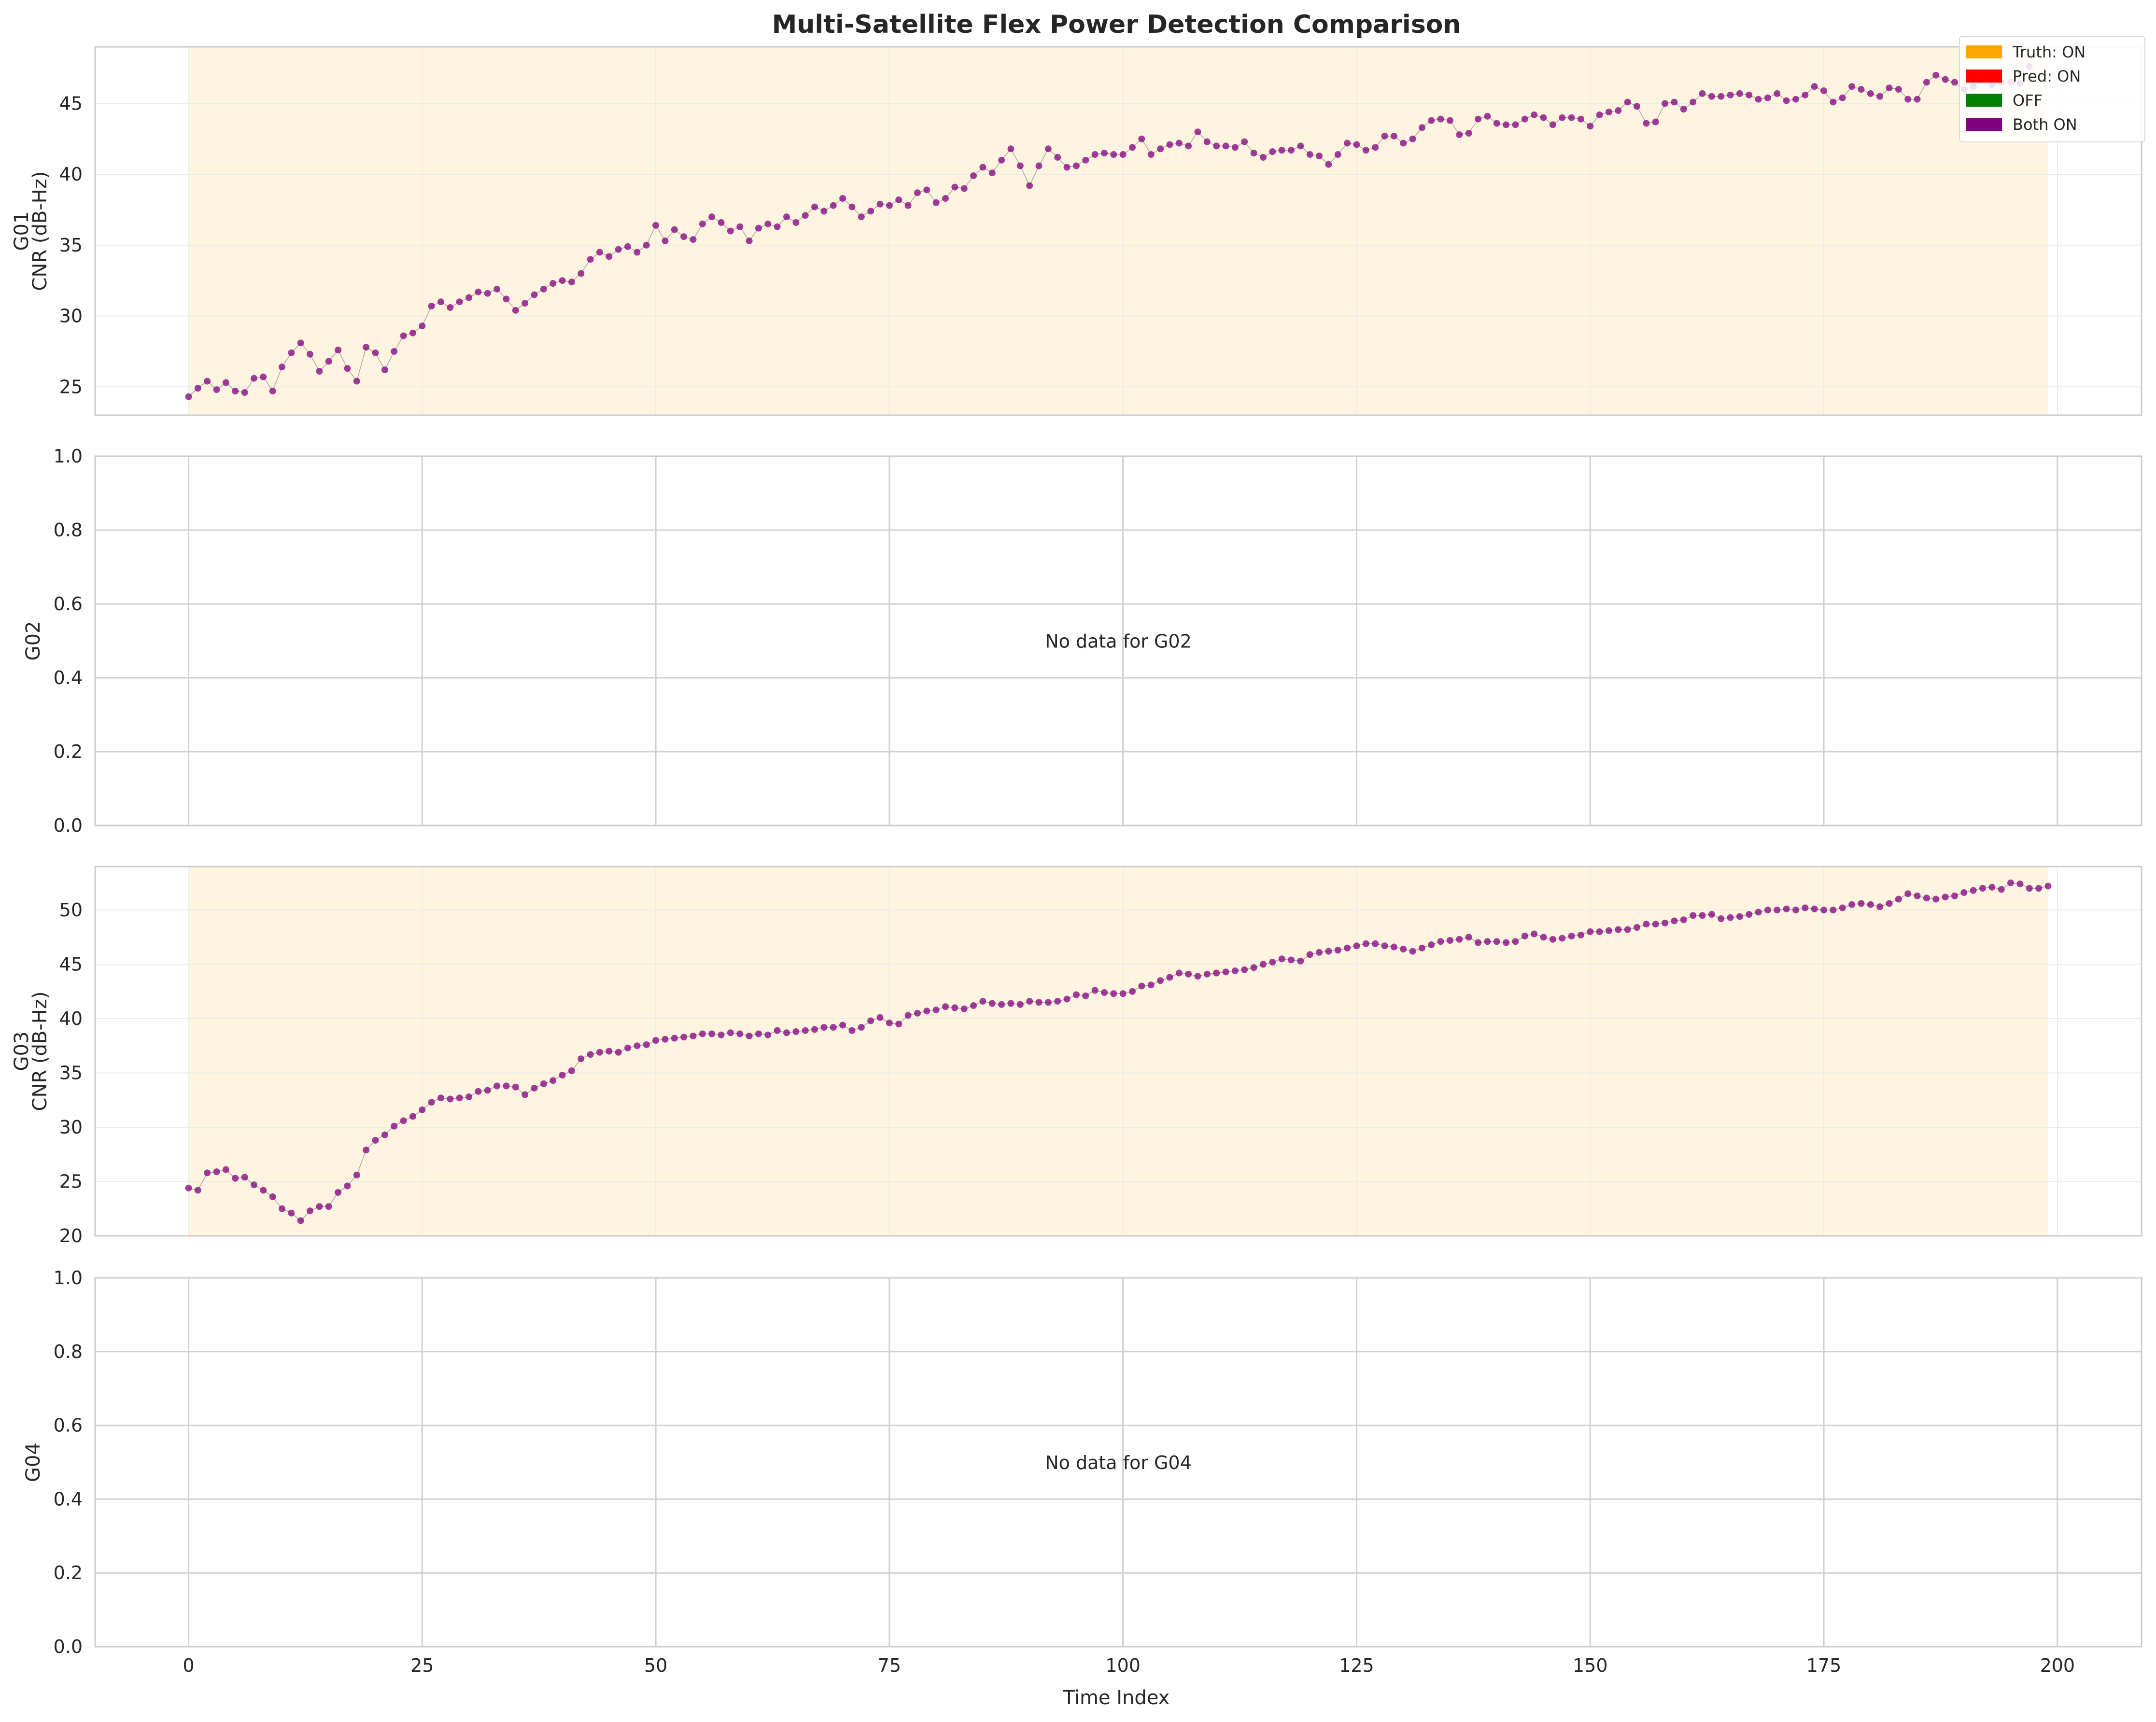 This screenshot has height=1722, width=2156. Describe the element at coordinates (655, 1666) in the screenshot. I see `x-tick-label: 50` at that location.